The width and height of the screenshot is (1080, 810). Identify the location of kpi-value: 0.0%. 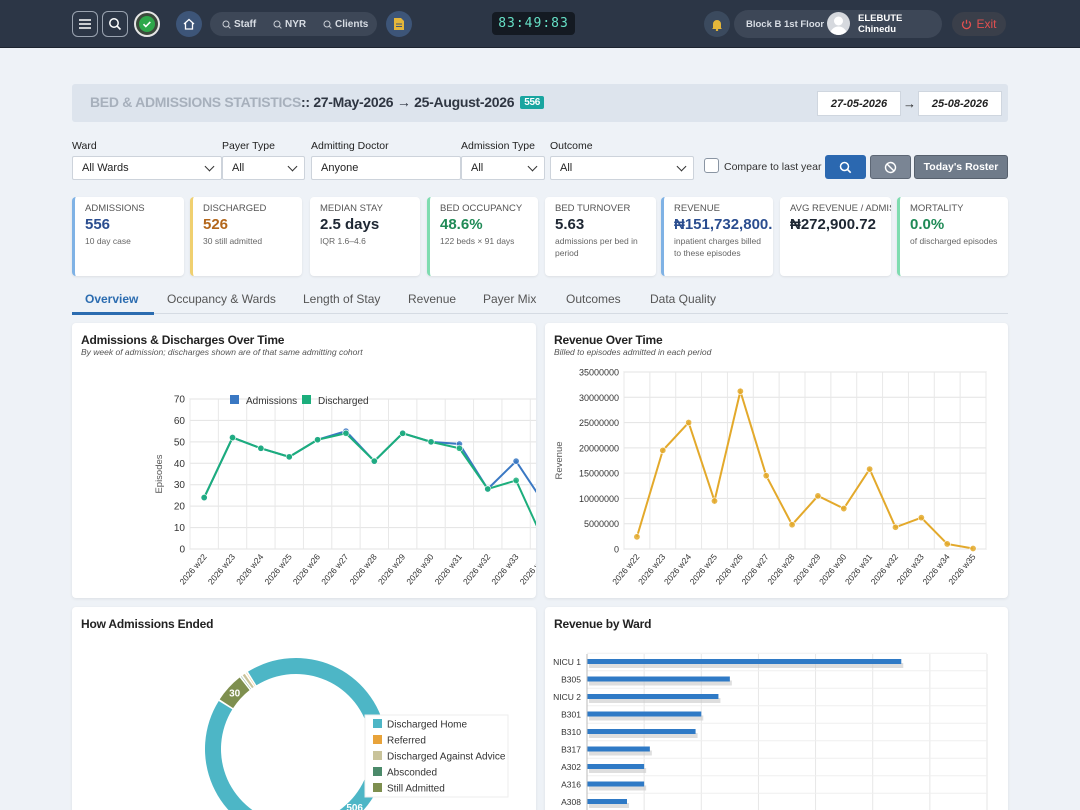
(927, 224).